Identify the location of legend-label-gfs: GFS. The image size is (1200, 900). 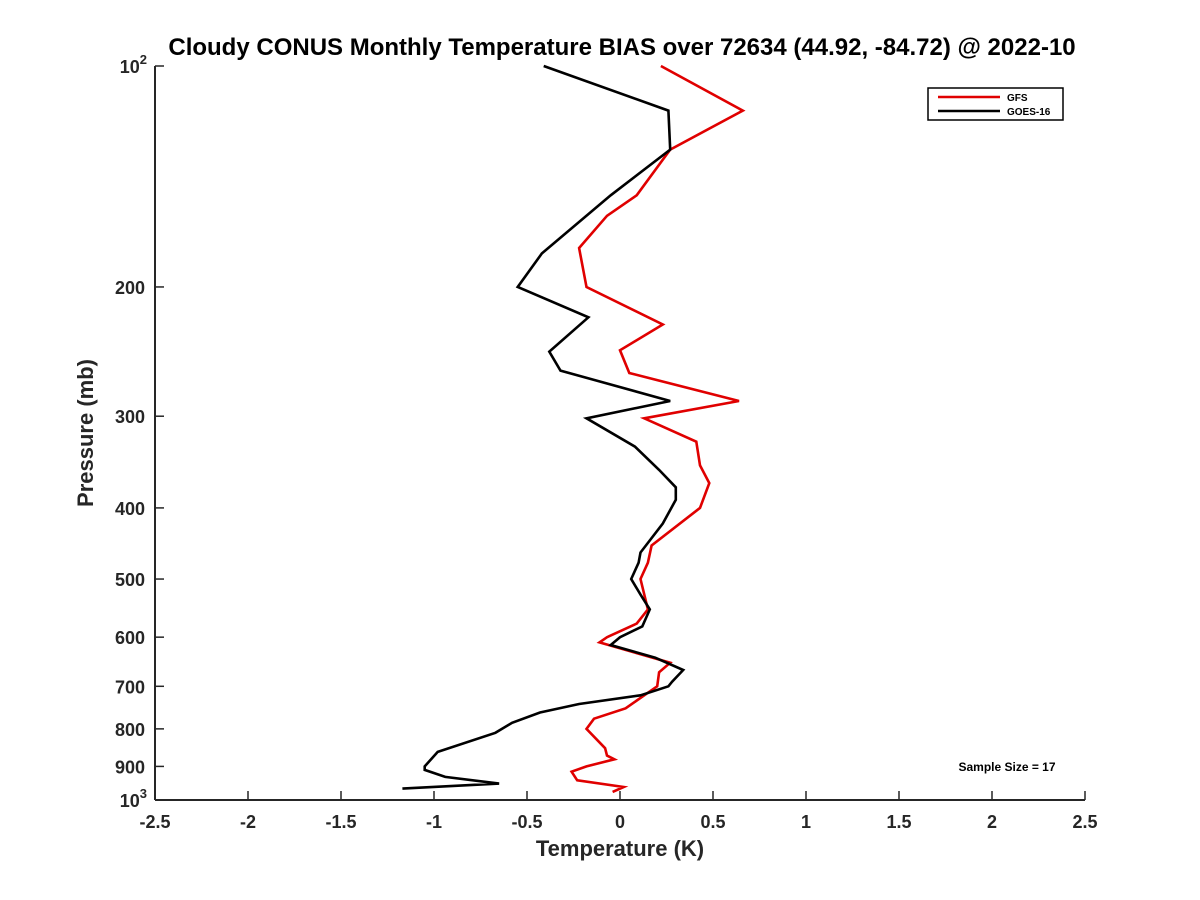
(1017, 98).